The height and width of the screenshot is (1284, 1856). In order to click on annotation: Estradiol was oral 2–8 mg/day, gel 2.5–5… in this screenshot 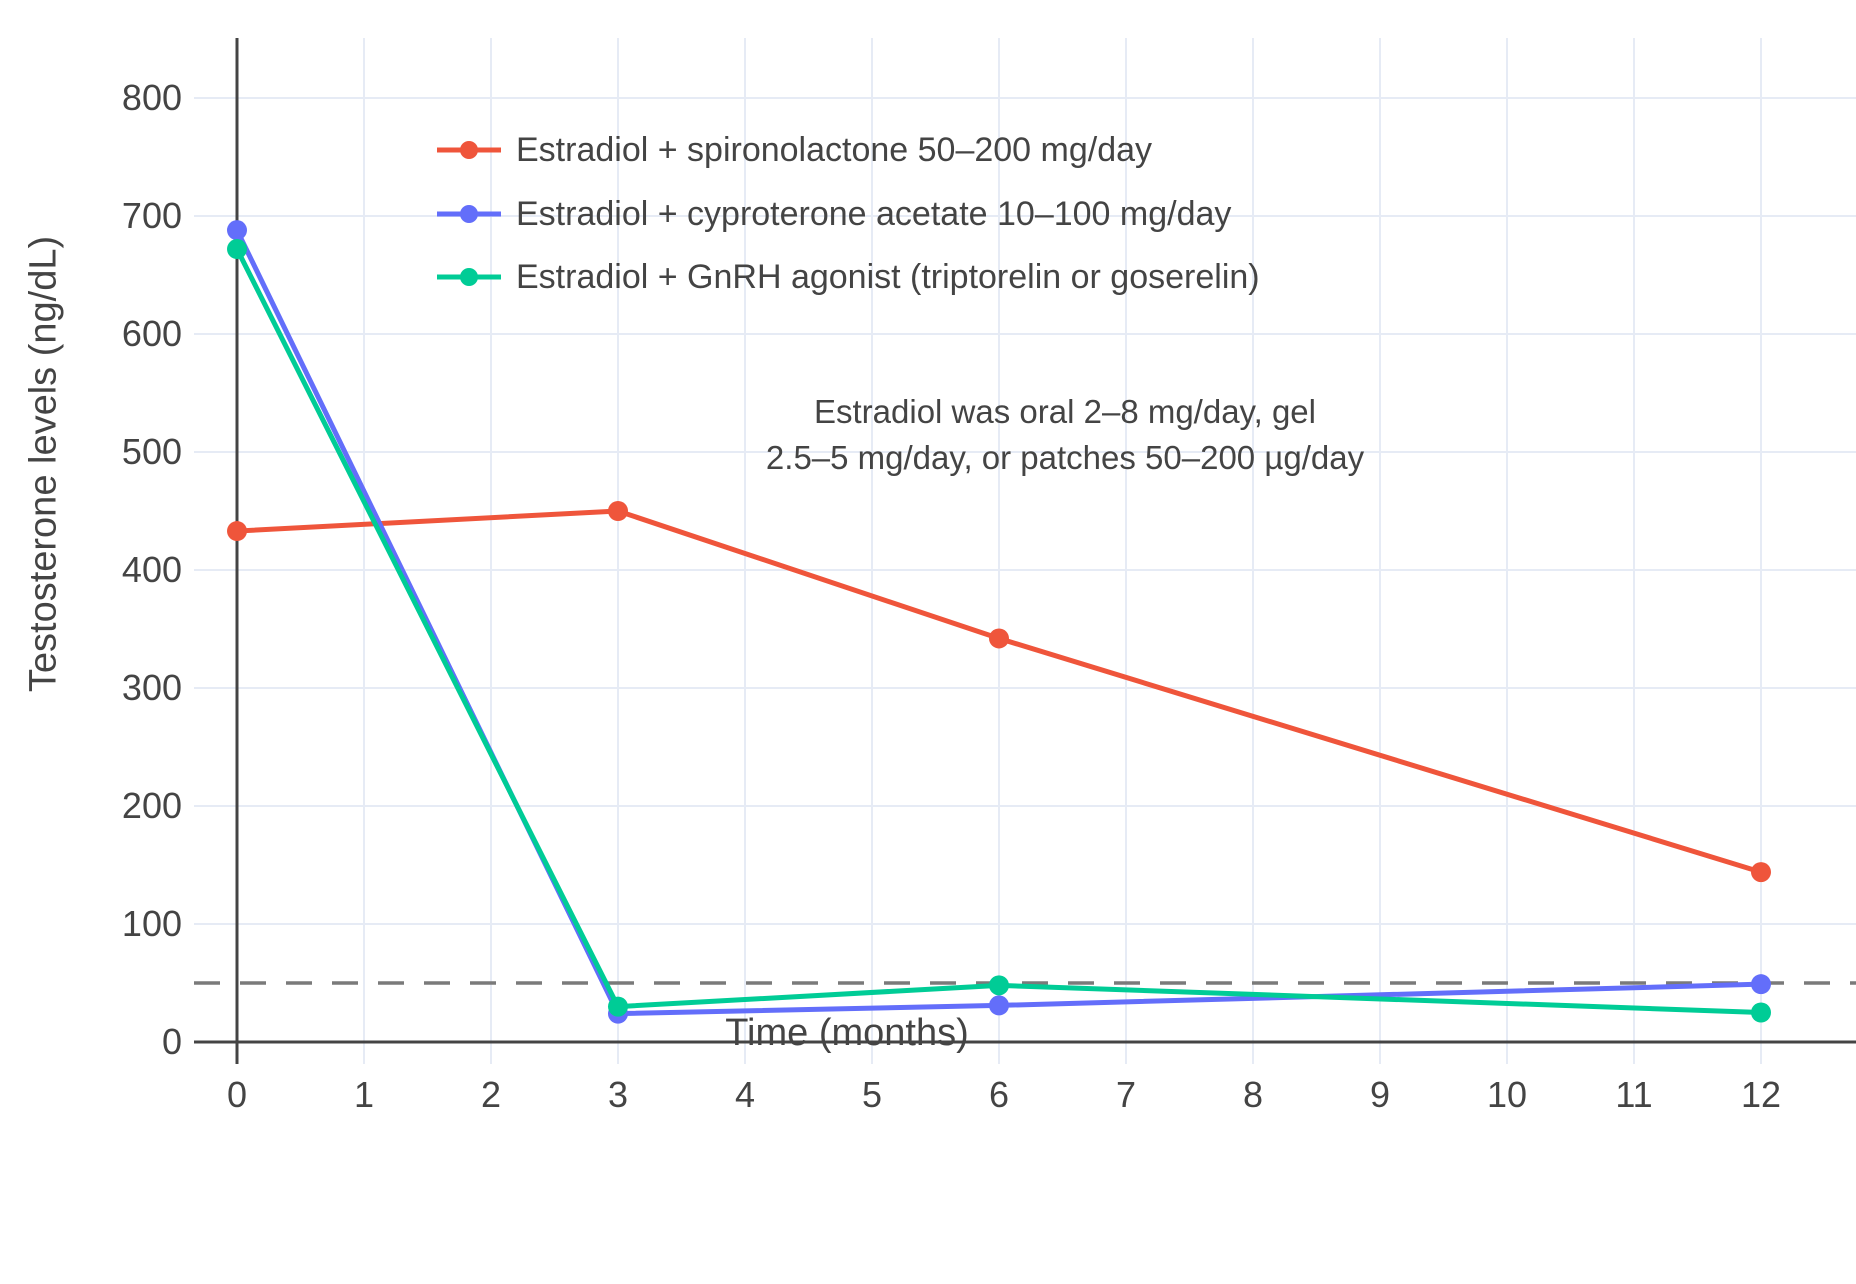, I will do `click(1065, 435)`.